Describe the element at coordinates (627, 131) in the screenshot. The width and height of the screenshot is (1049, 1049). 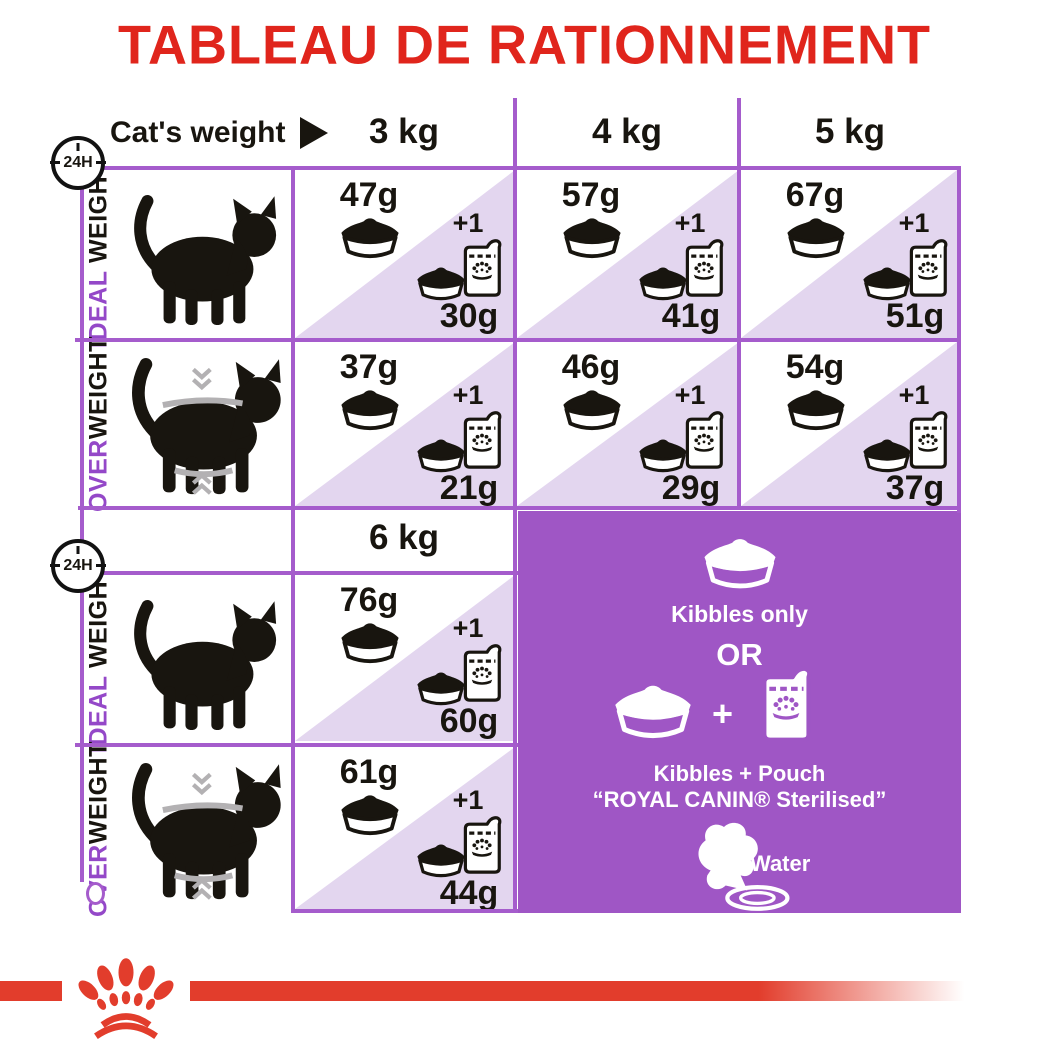
I see `column-header-4kg: 4 kg` at that location.